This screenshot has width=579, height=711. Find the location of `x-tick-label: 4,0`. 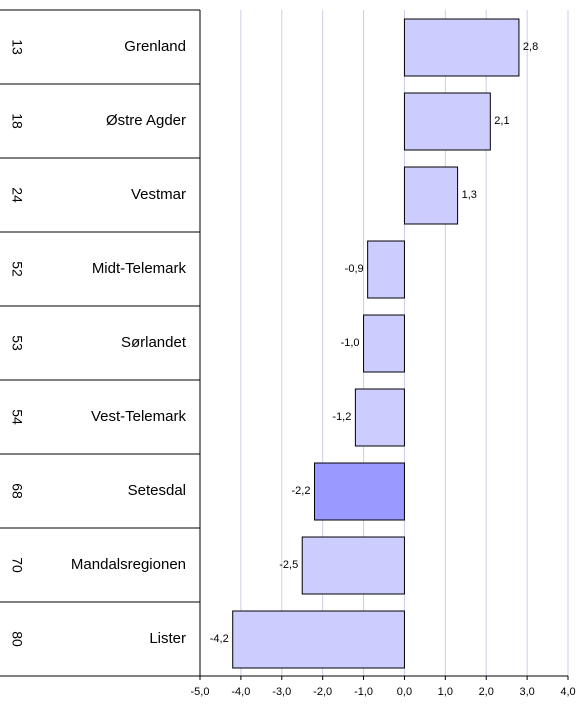

x-tick-label: 4,0 is located at coordinates (567, 692).